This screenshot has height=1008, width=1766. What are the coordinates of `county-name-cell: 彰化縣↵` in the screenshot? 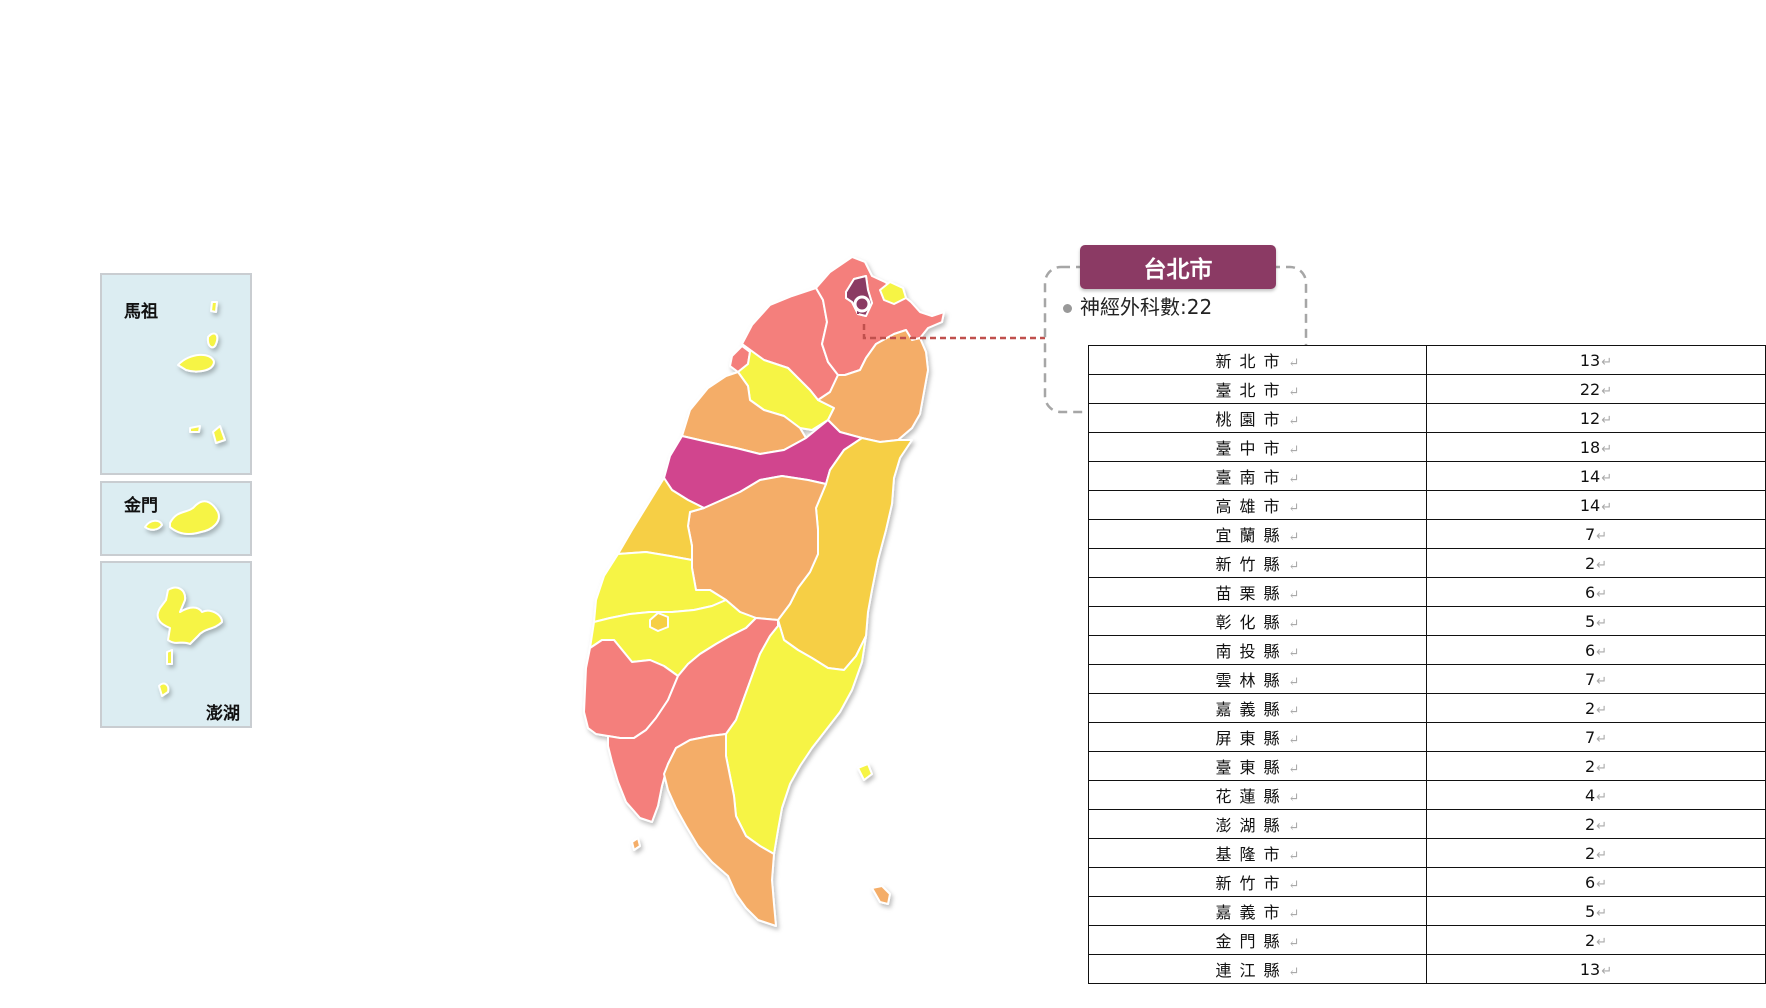 It's located at (1257, 621).